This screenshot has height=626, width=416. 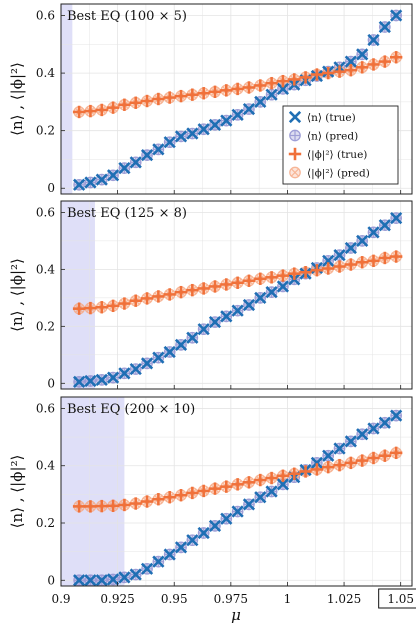 I want to click on x-tick-label: 1, so click(x=288, y=599).